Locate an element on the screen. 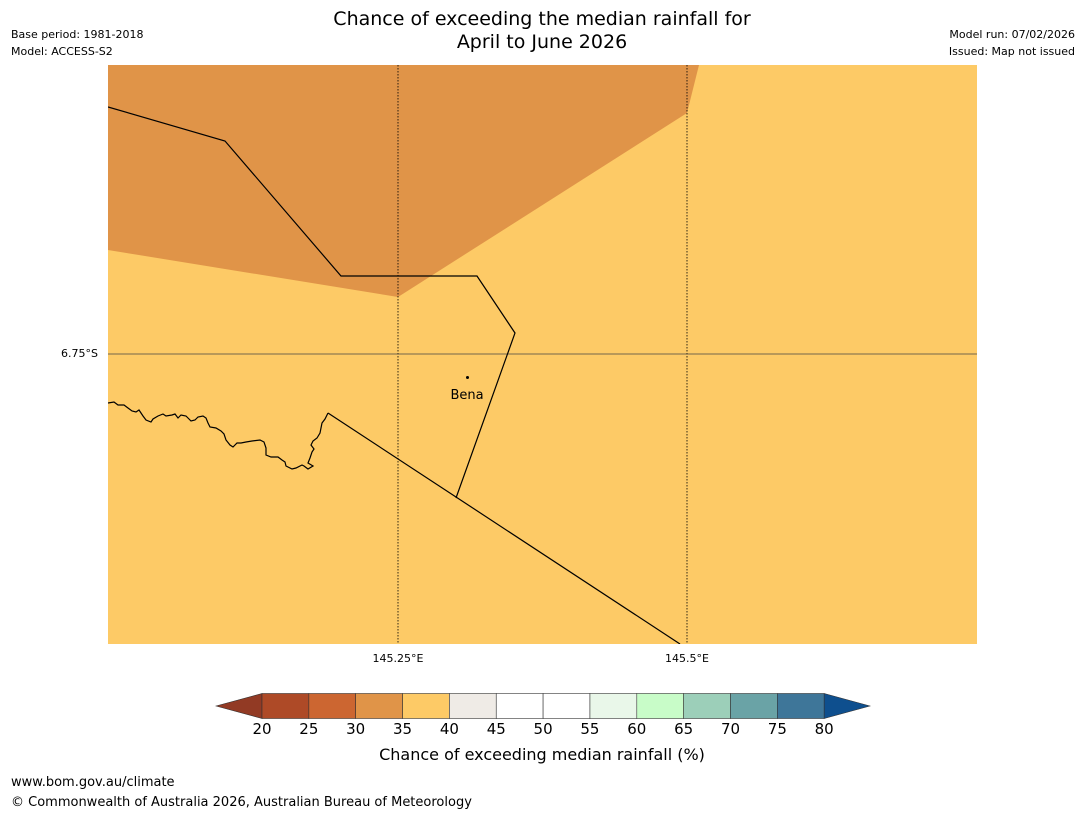  bena-place-label: Bena is located at coordinates (467, 395).